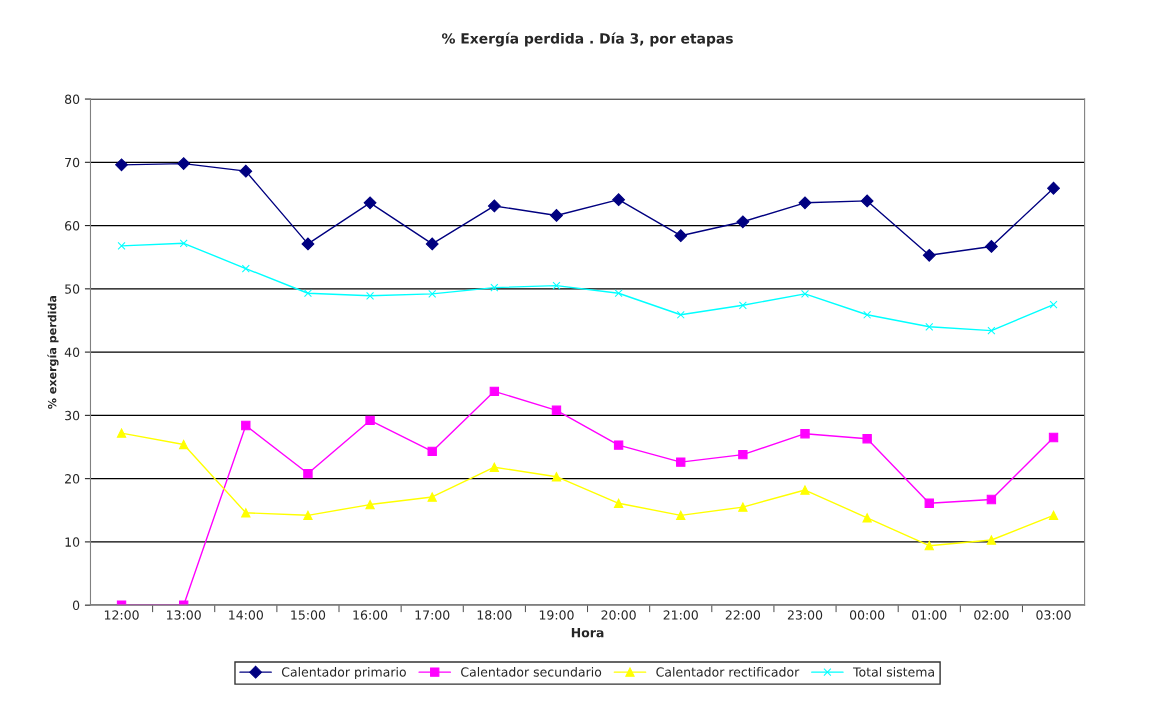 This screenshot has height=723, width=1160. Describe the element at coordinates (743, 615) in the screenshot. I see `x-tick-label: 22:00` at that location.